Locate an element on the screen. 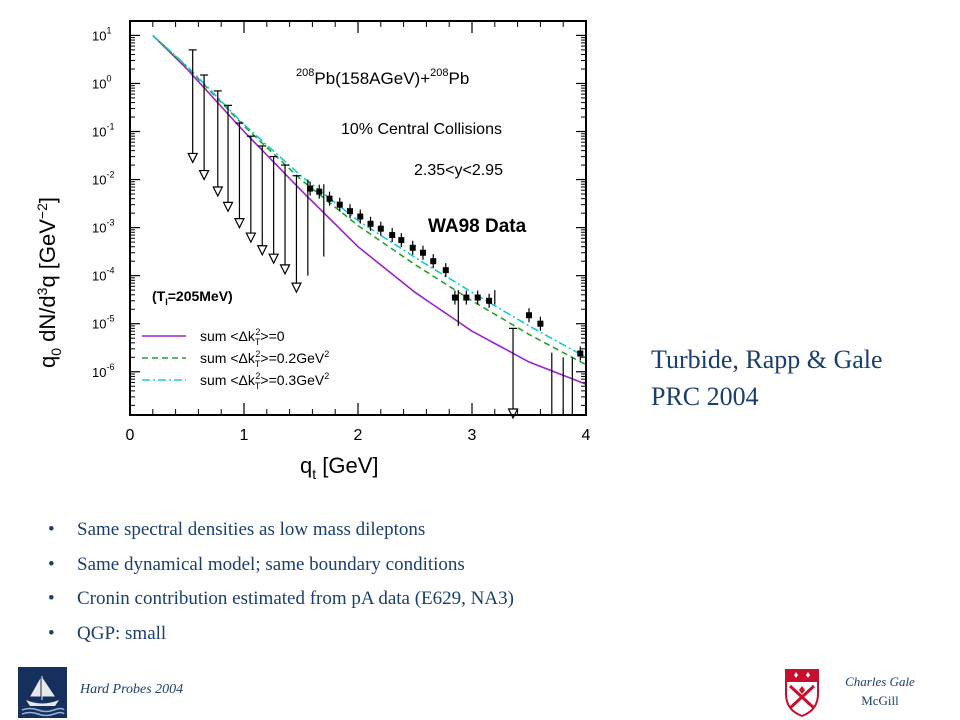 Image resolution: width=960 pixels, height=720 pixels. bullet-item: • QGP: small is located at coordinates (281, 634).